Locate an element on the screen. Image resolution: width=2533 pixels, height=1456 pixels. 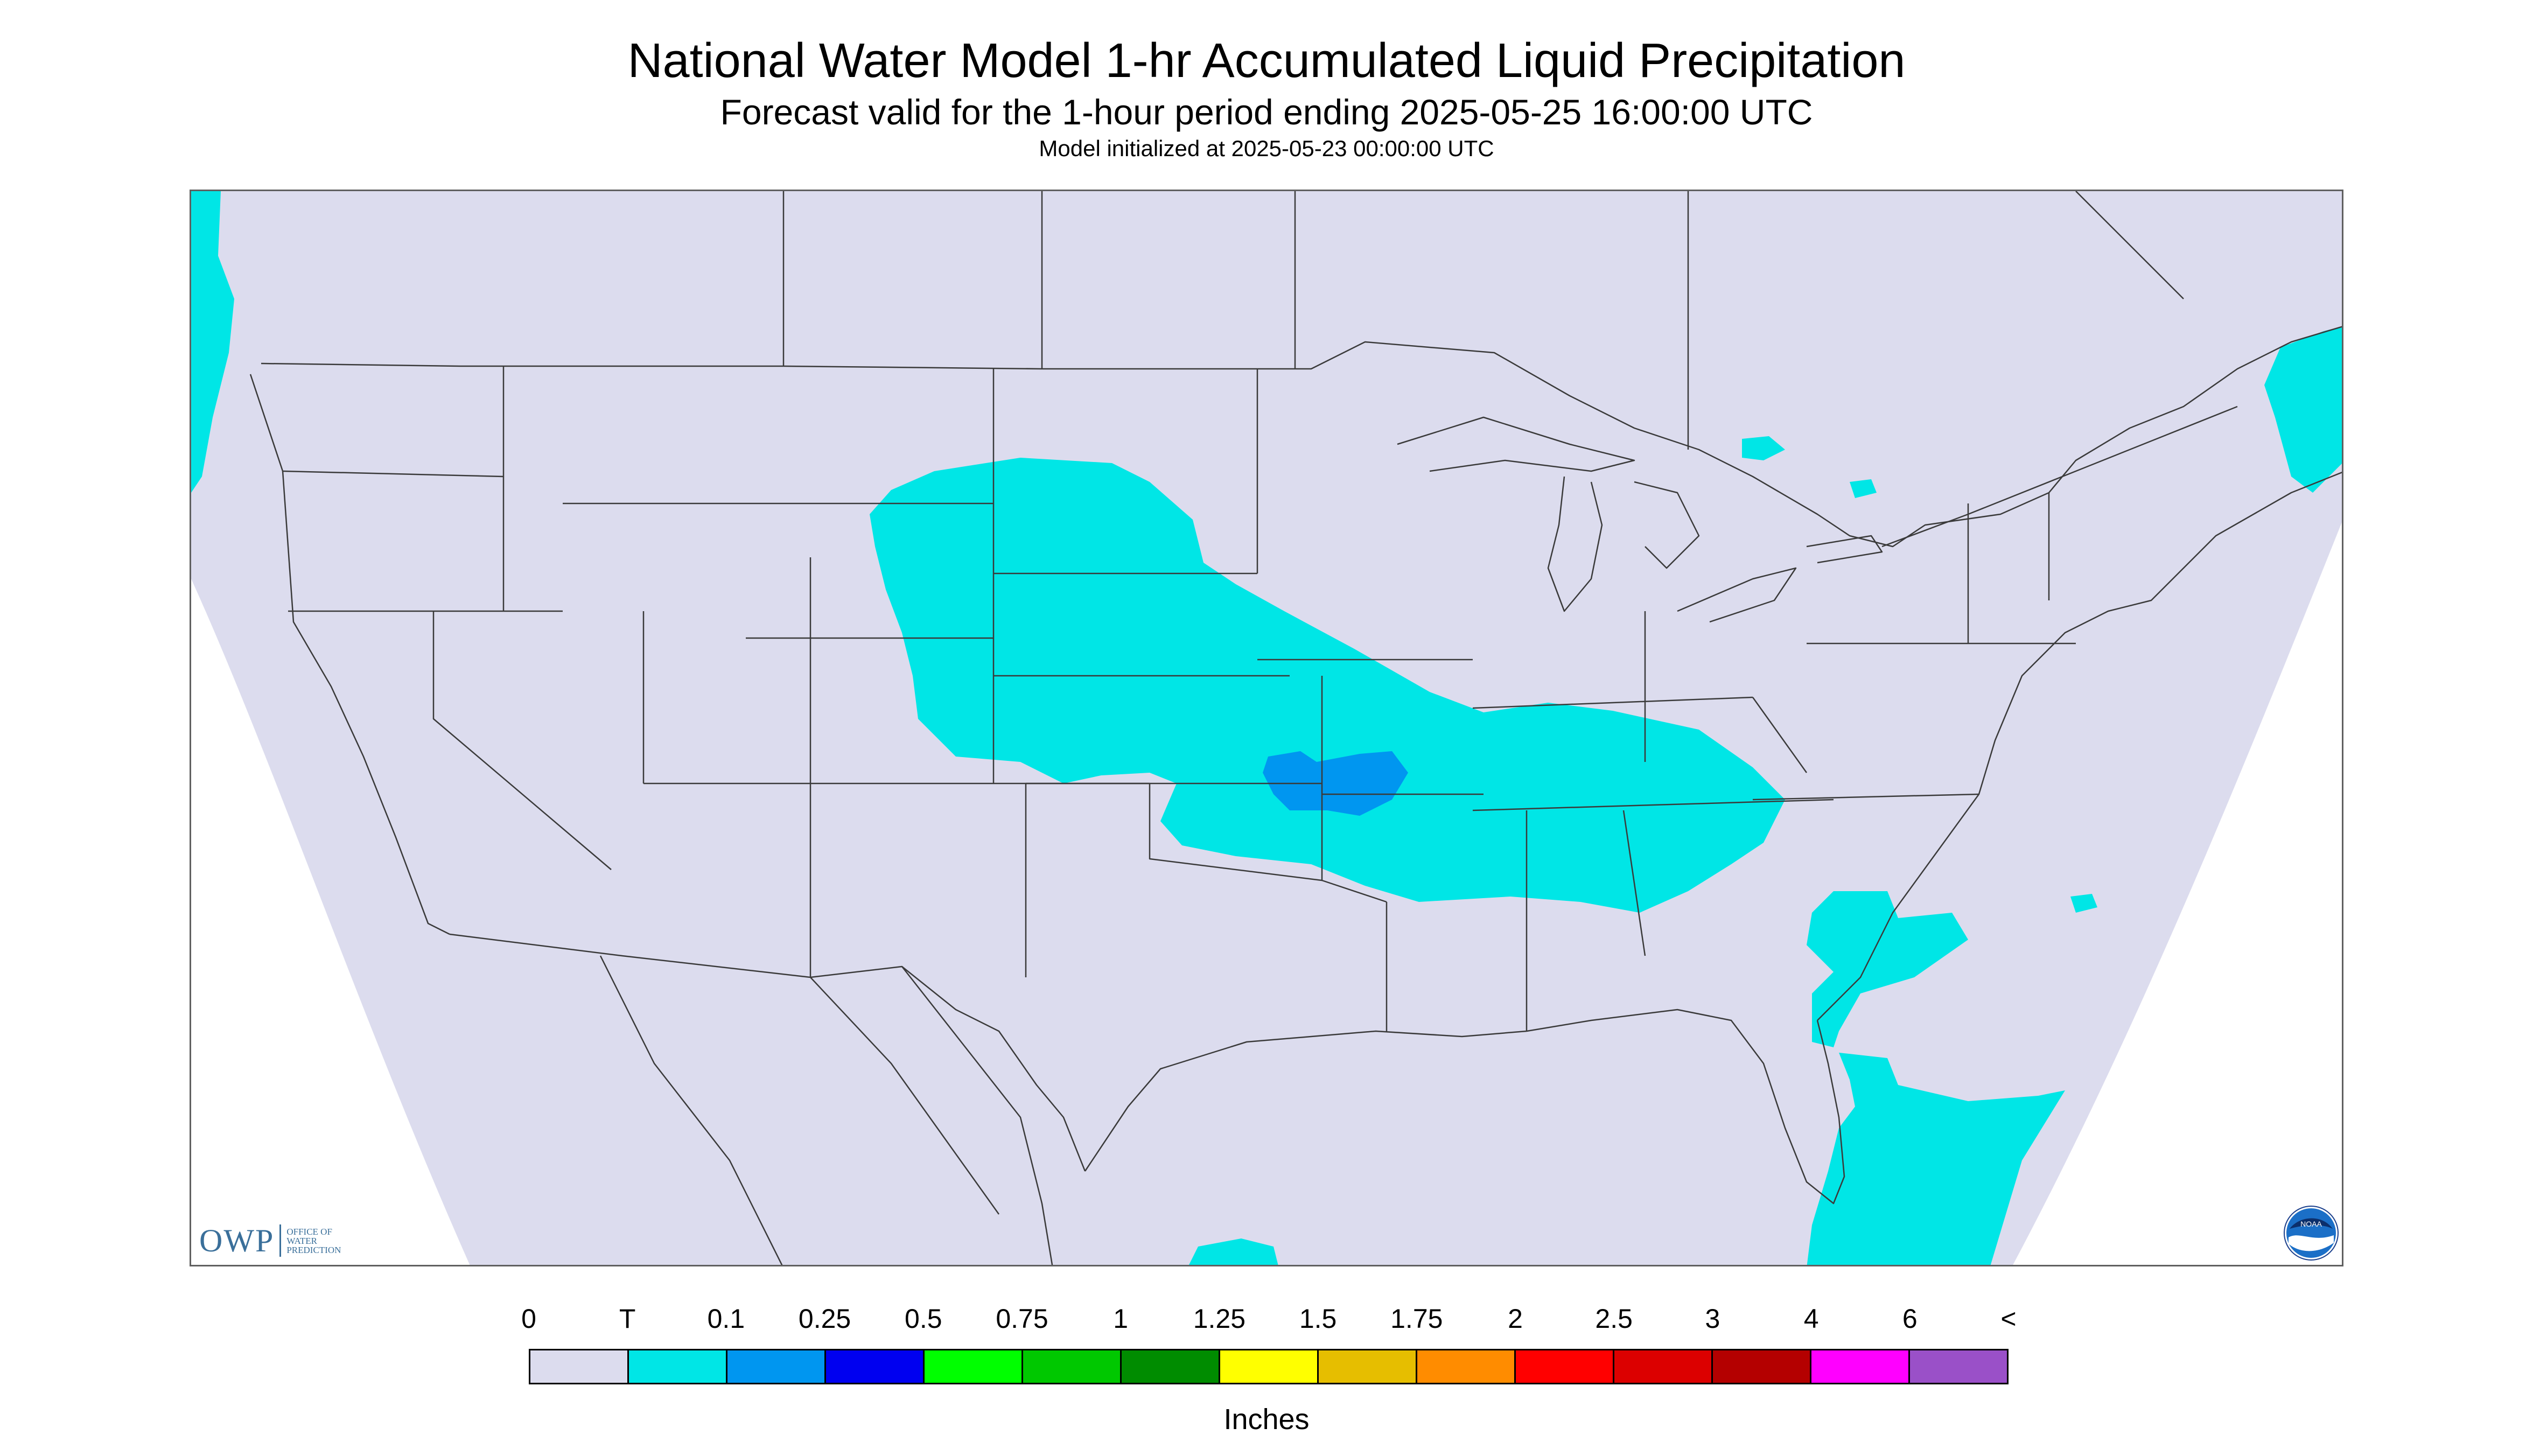
legend-tick-9: 1.75 is located at coordinates (1417, 1319).